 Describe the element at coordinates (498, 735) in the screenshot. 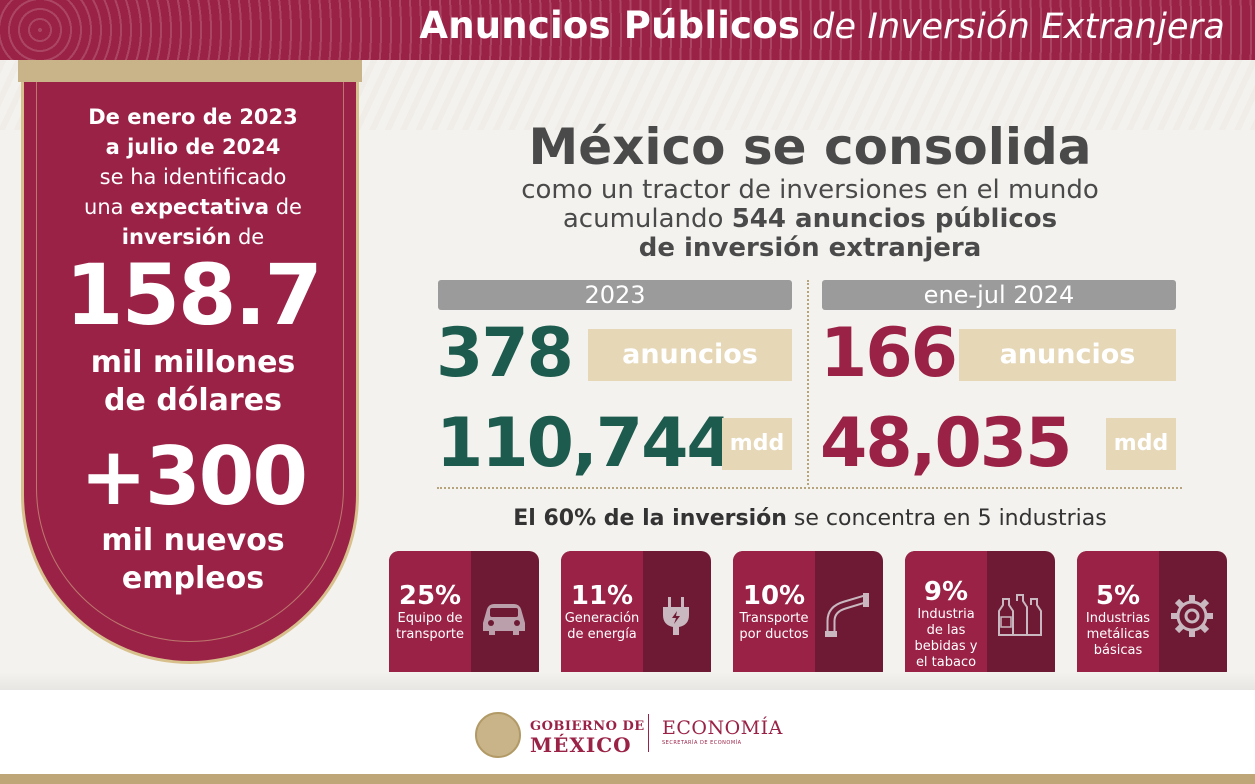

I see `coat-of-arms-seal` at that location.